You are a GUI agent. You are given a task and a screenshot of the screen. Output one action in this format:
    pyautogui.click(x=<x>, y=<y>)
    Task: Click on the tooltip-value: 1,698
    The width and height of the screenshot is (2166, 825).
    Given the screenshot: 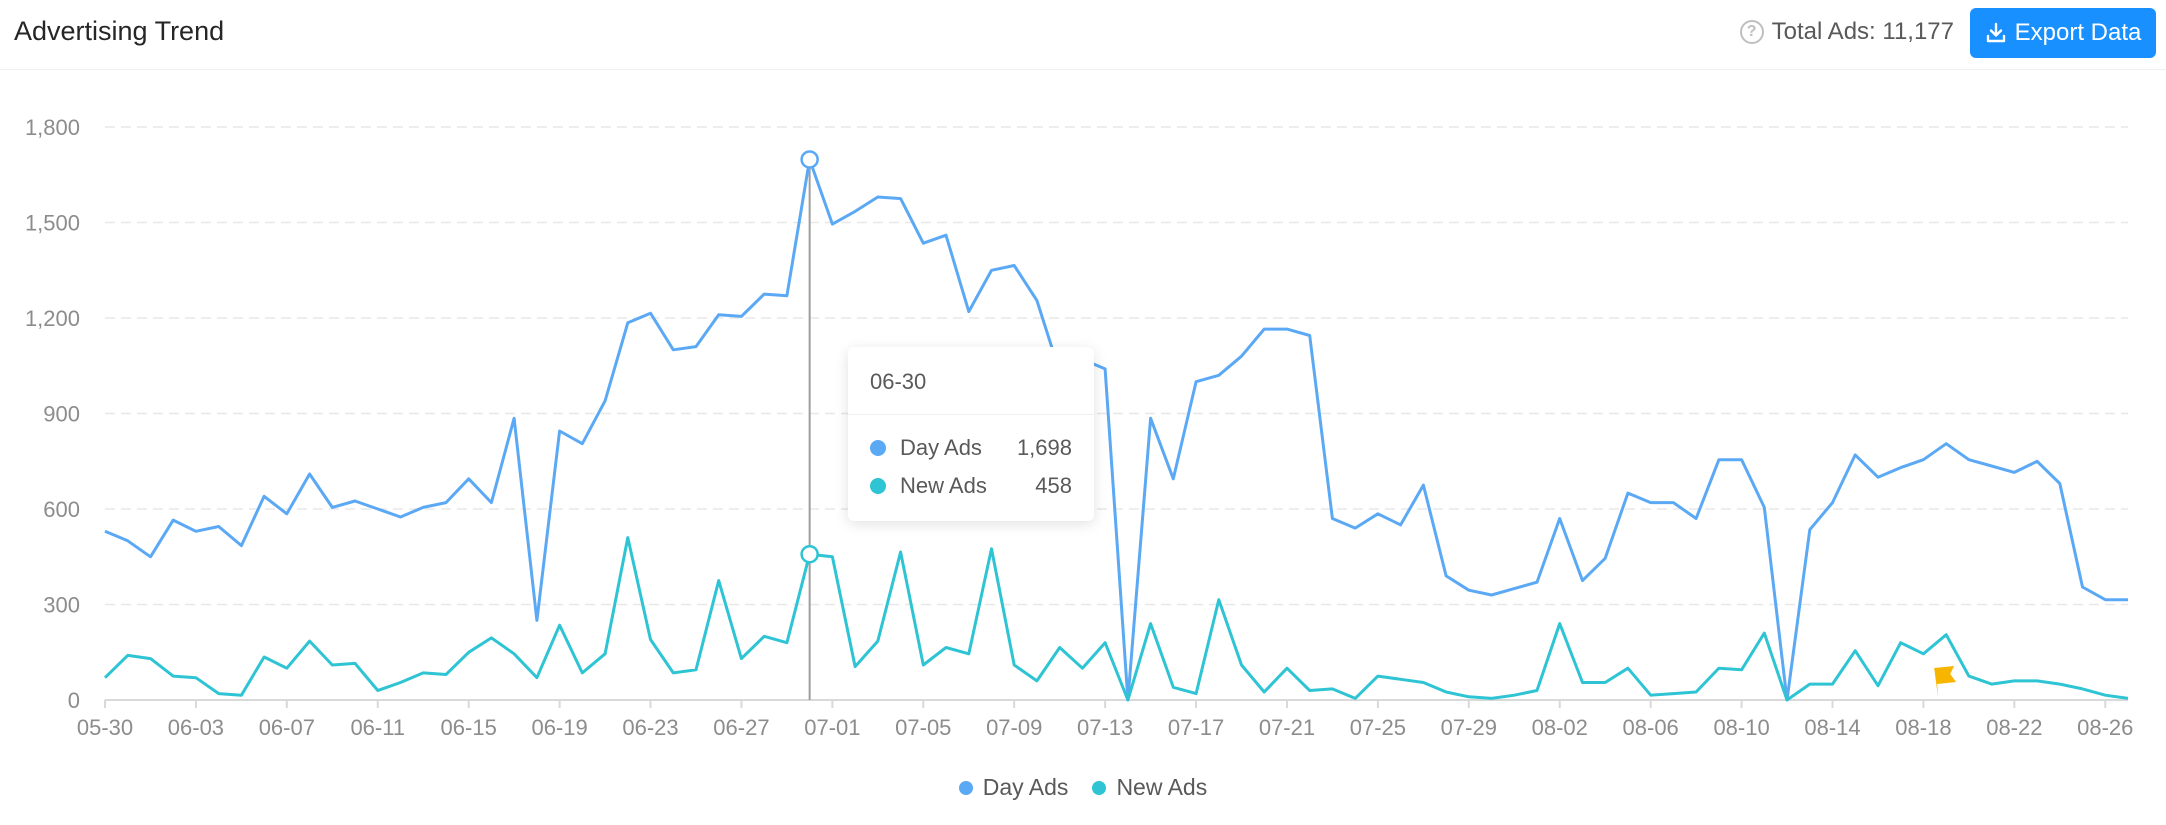 What is the action you would take?
    pyautogui.click(x=1044, y=447)
    